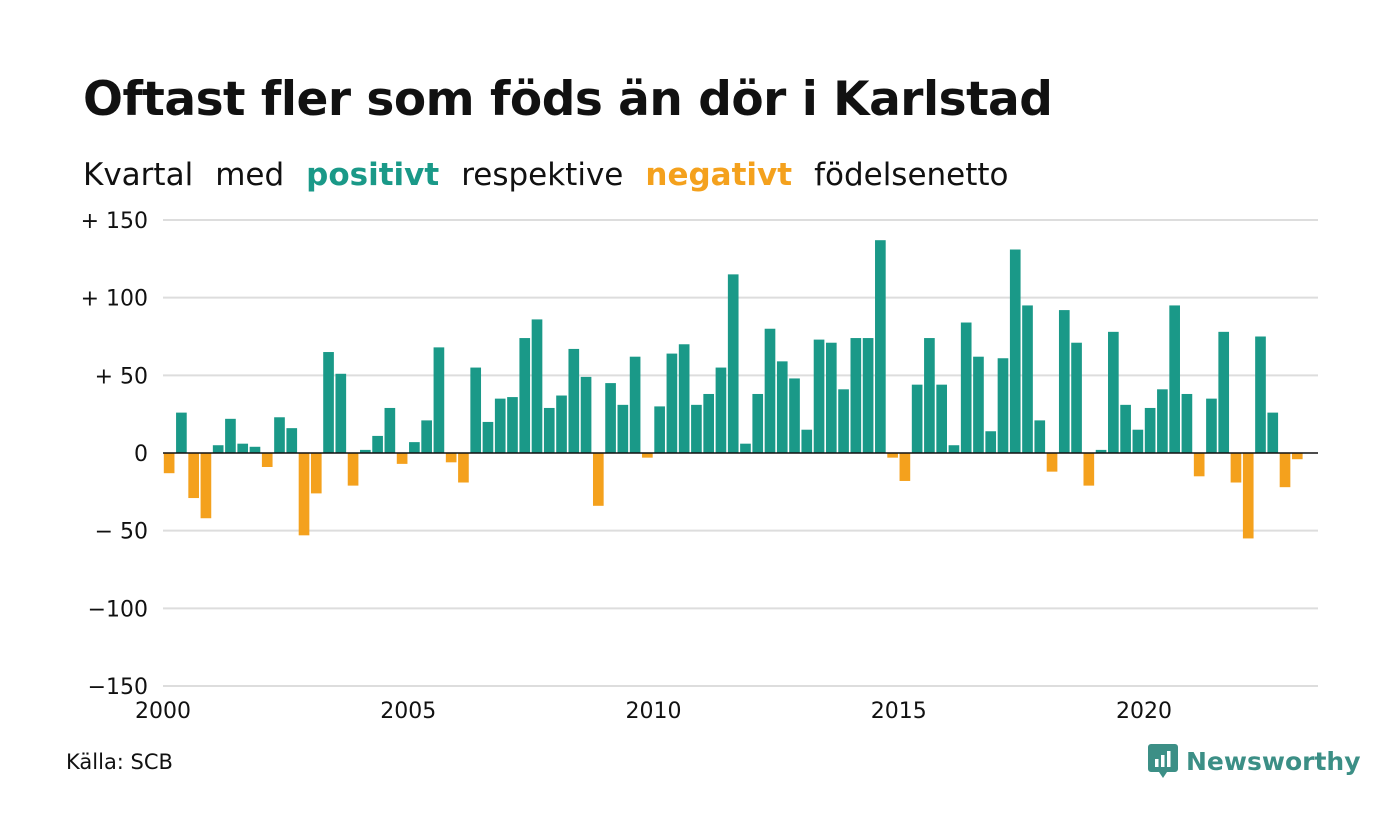  I want to click on brand-logo: Newsworthy, so click(1254, 761).